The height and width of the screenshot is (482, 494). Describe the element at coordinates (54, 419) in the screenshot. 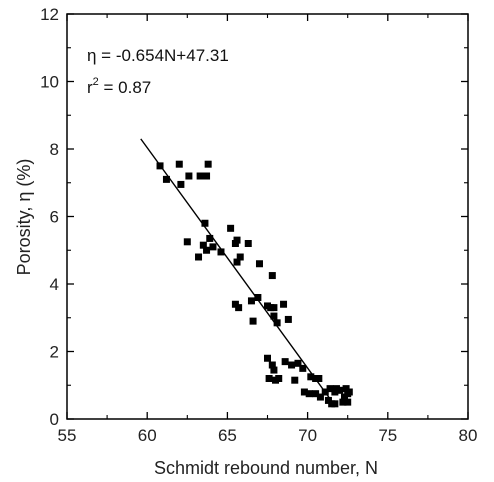

I see `y-tick-label: 0` at that location.